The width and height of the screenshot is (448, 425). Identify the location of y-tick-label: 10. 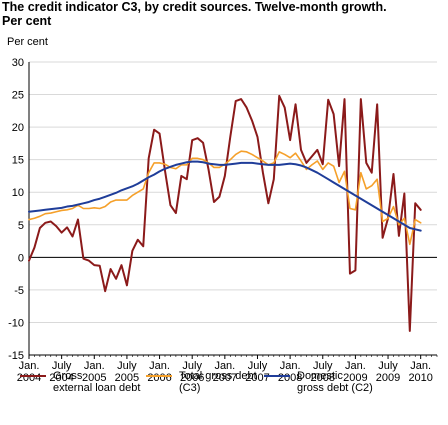
(18, 193).